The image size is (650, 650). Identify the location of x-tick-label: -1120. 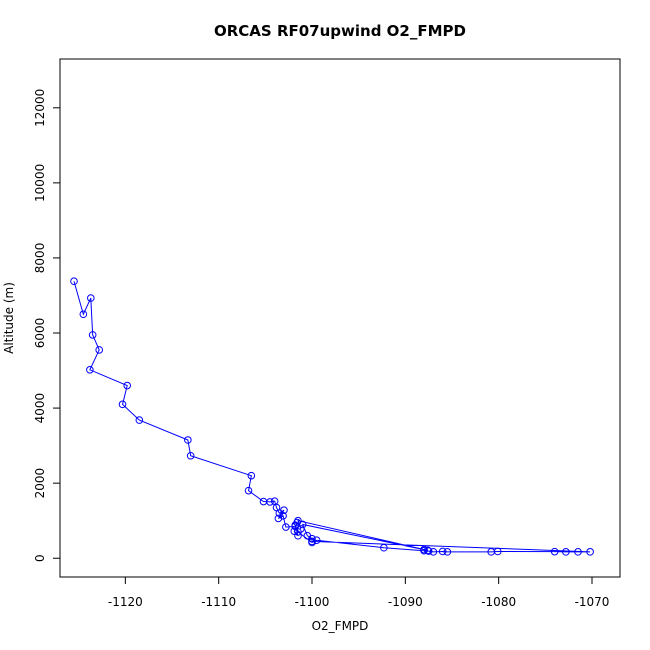
(125, 602).